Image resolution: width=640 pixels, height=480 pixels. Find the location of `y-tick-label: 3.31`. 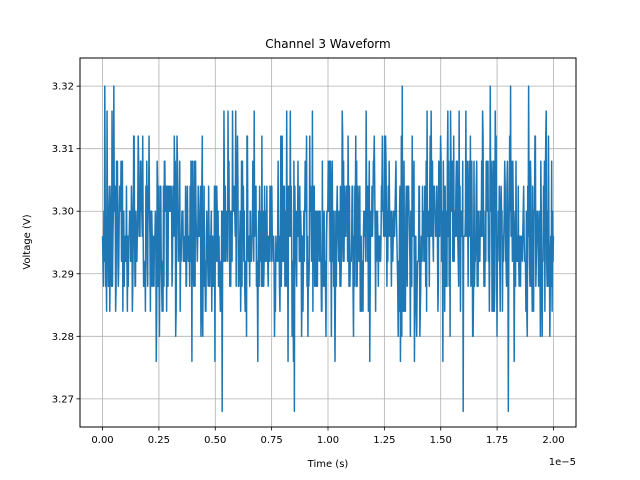

y-tick-label: 3.31 is located at coordinates (63, 149).